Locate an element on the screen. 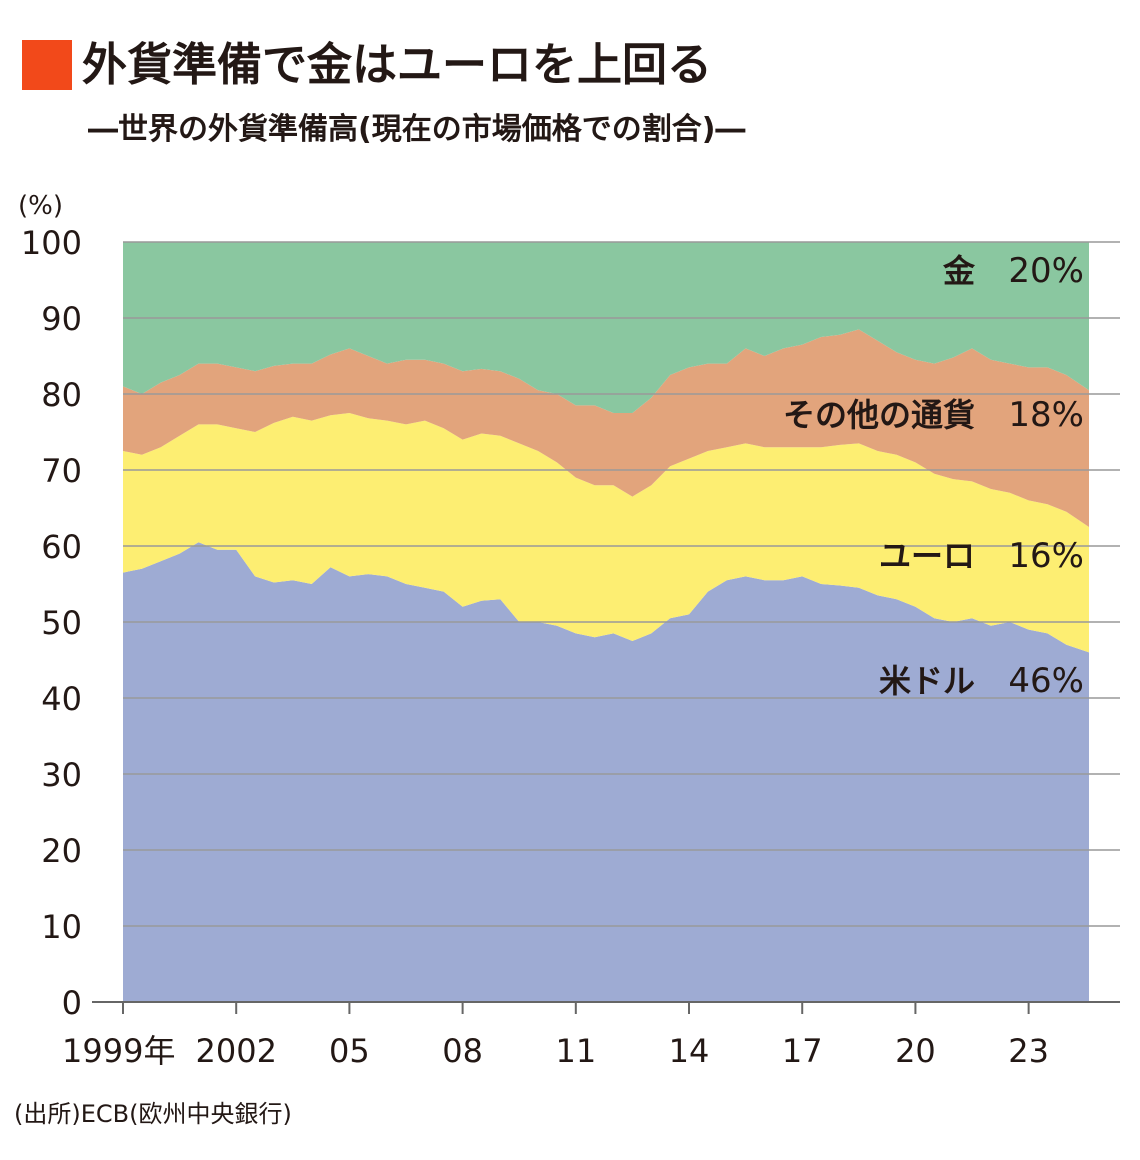 This screenshot has height=1160, width=1140. chart-subtitle: ―世界の外貨準備高(現在の市場価格での割合)― is located at coordinates (417, 129).